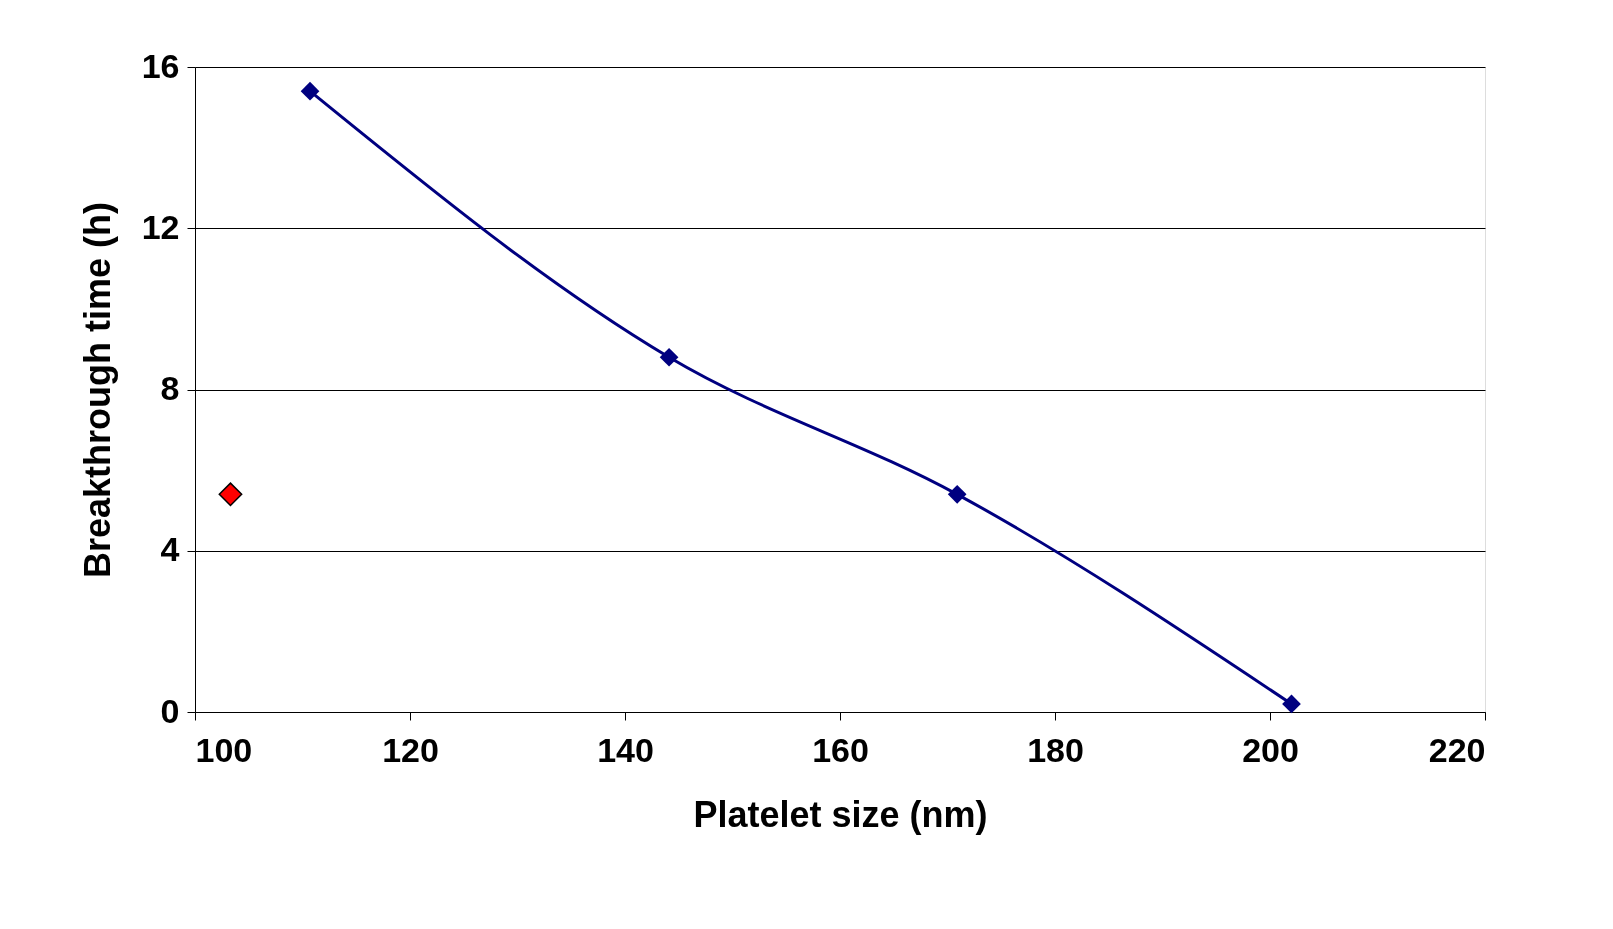 This screenshot has width=1613, height=929. What do you see at coordinates (410, 749) in the screenshot?
I see `x-tick-label: 120` at bounding box center [410, 749].